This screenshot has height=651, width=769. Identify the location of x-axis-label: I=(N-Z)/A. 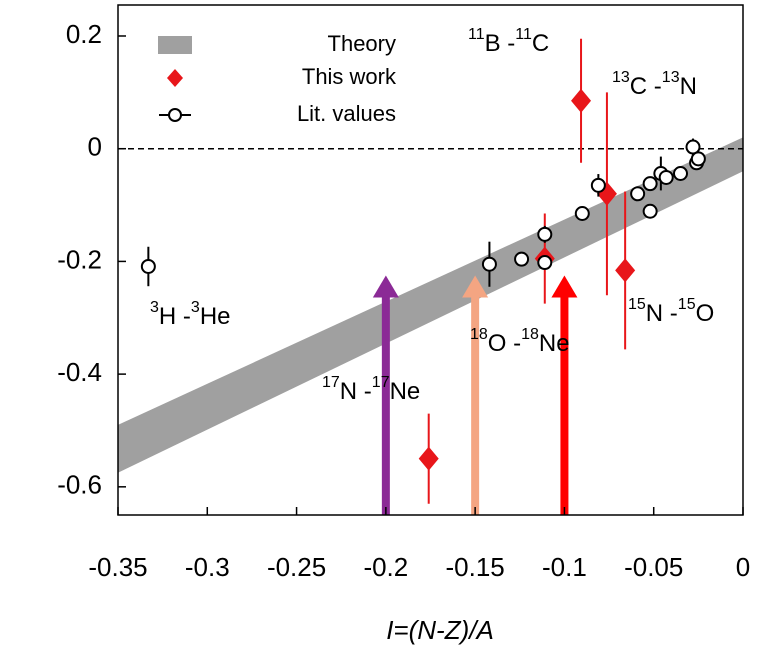
(440, 630).